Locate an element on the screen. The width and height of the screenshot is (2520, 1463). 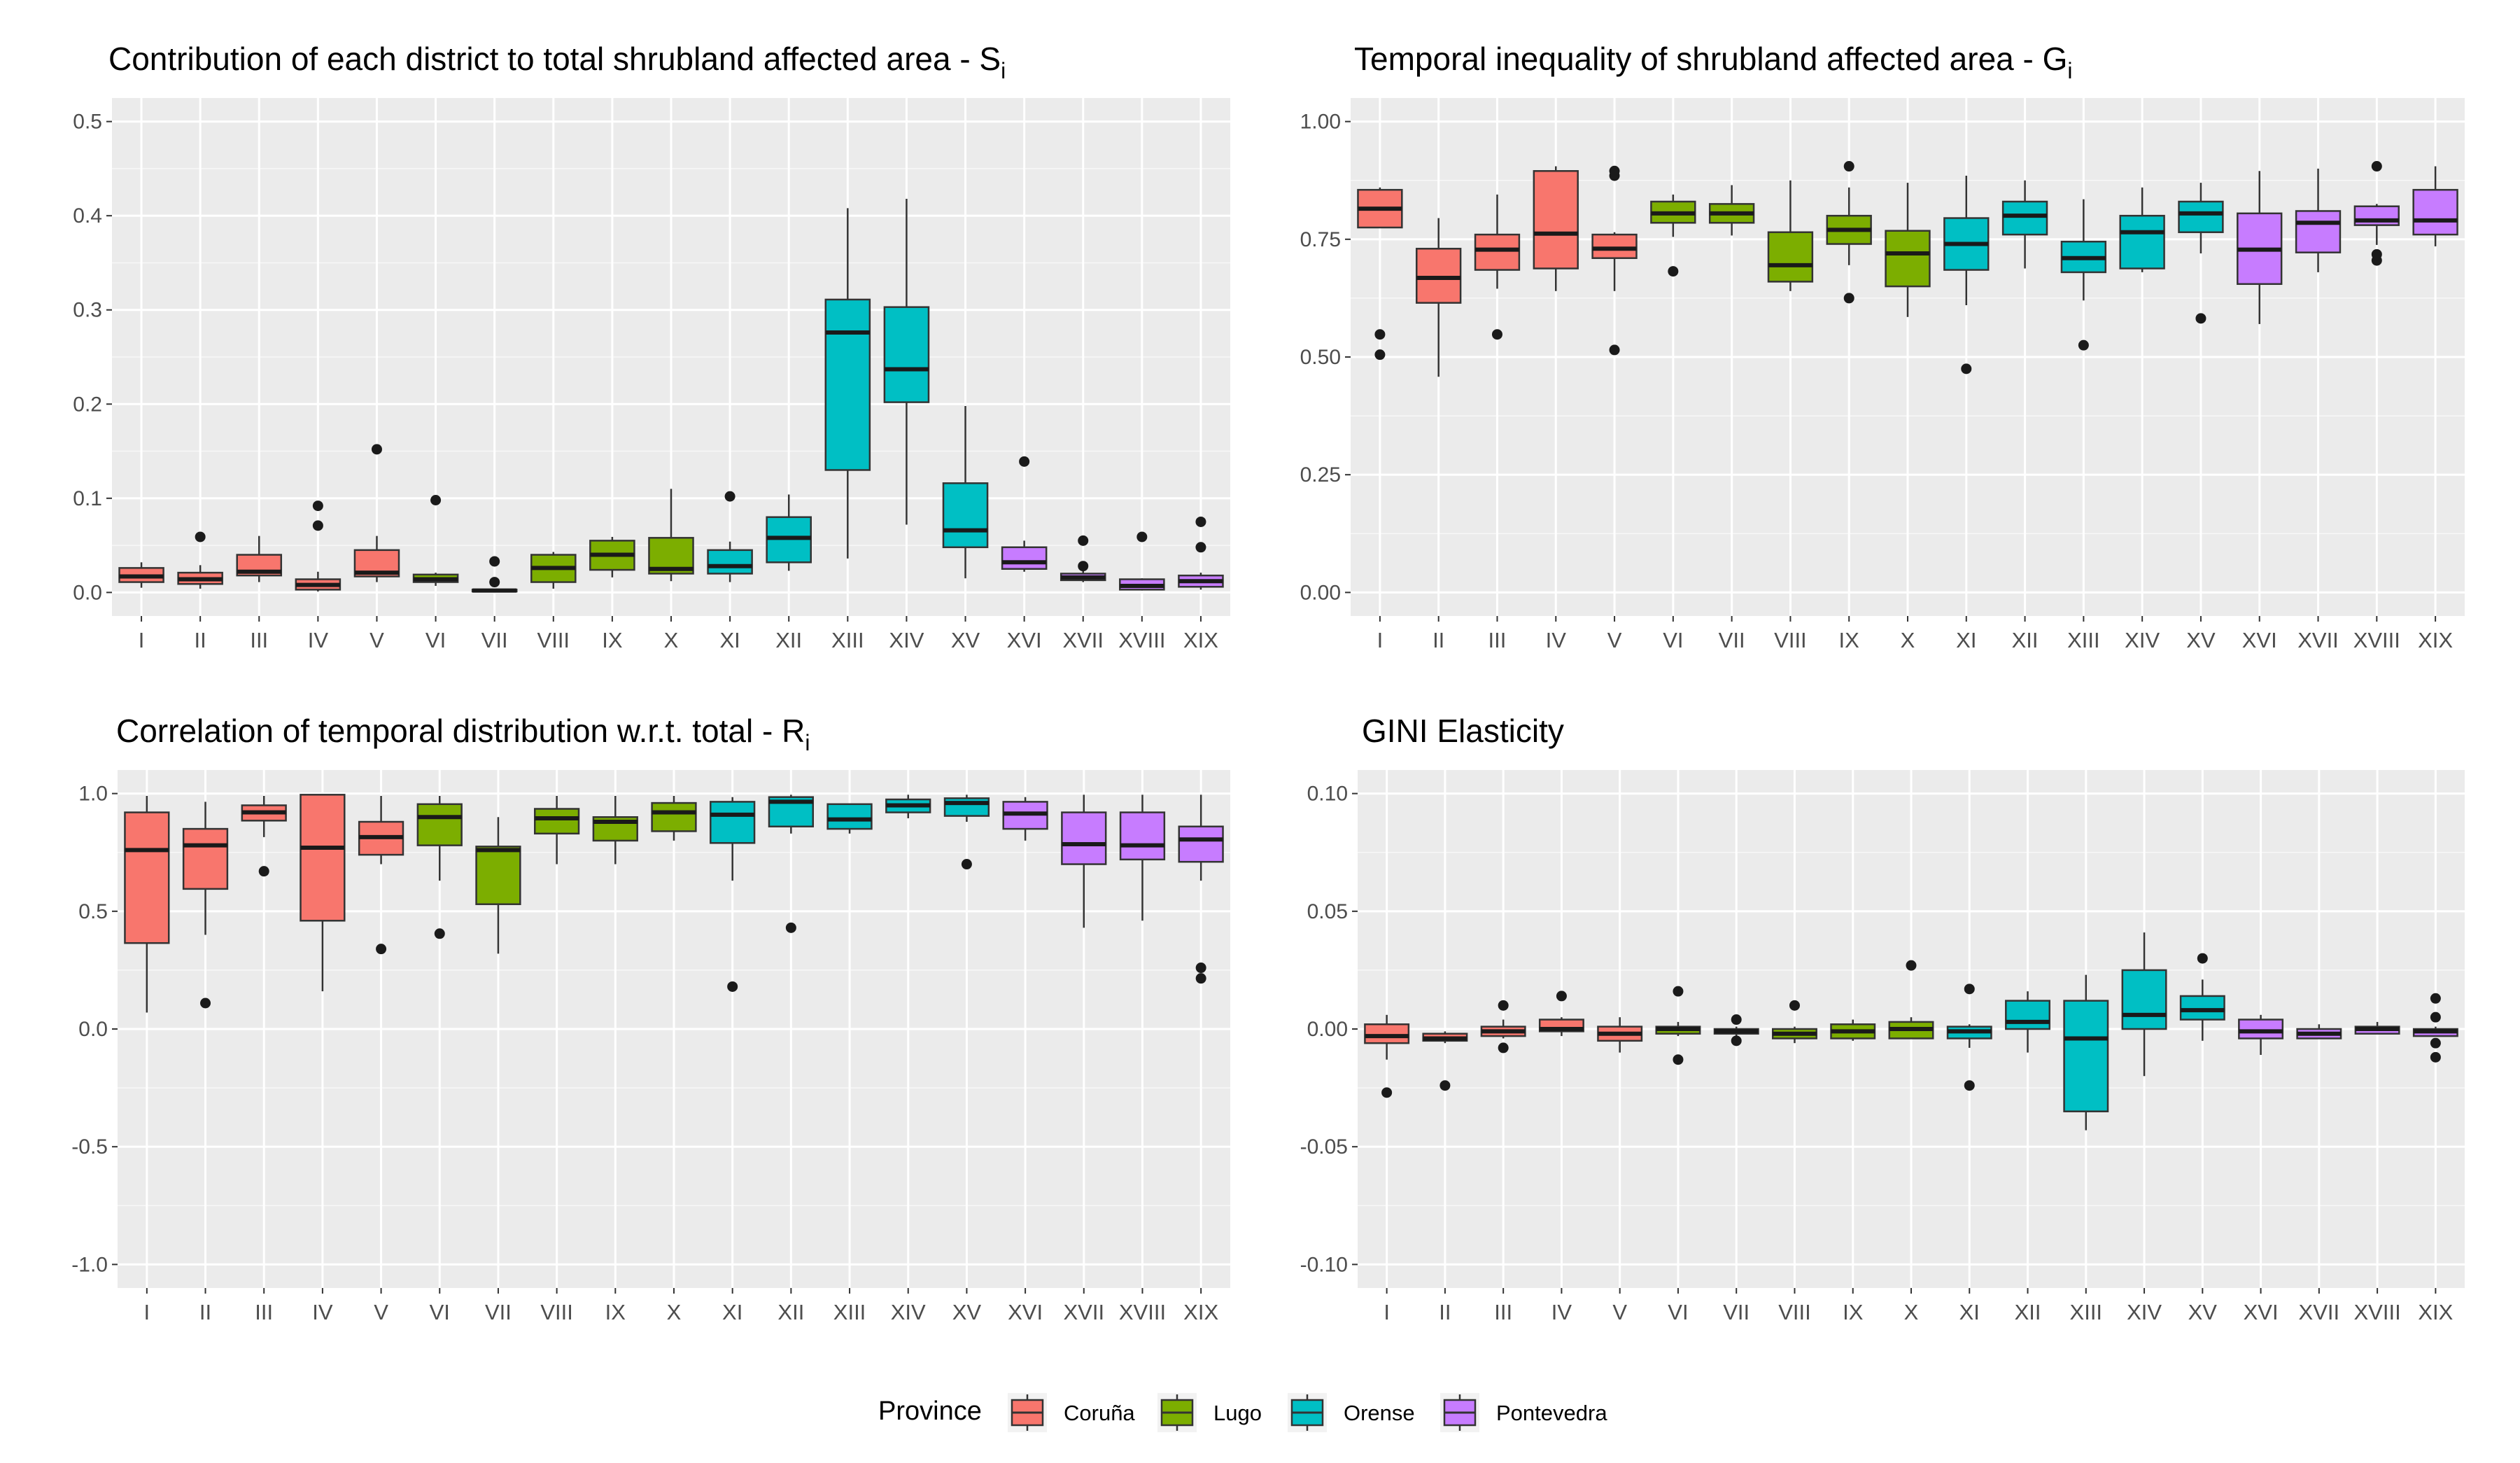
x-tick-label: XV is located at coordinates (965, 640).